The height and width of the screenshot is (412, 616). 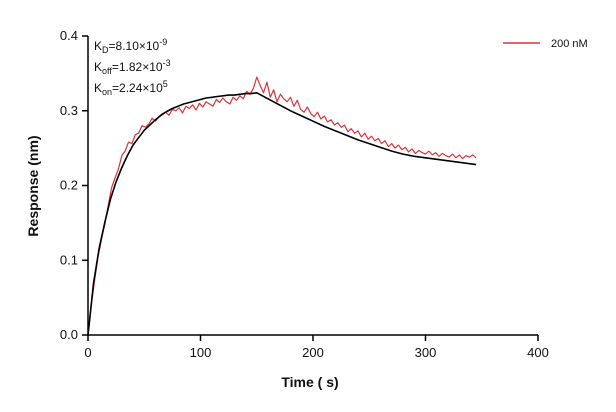 What do you see at coordinates (69, 110) in the screenshot?
I see `y-tick-label: 0.3` at bounding box center [69, 110].